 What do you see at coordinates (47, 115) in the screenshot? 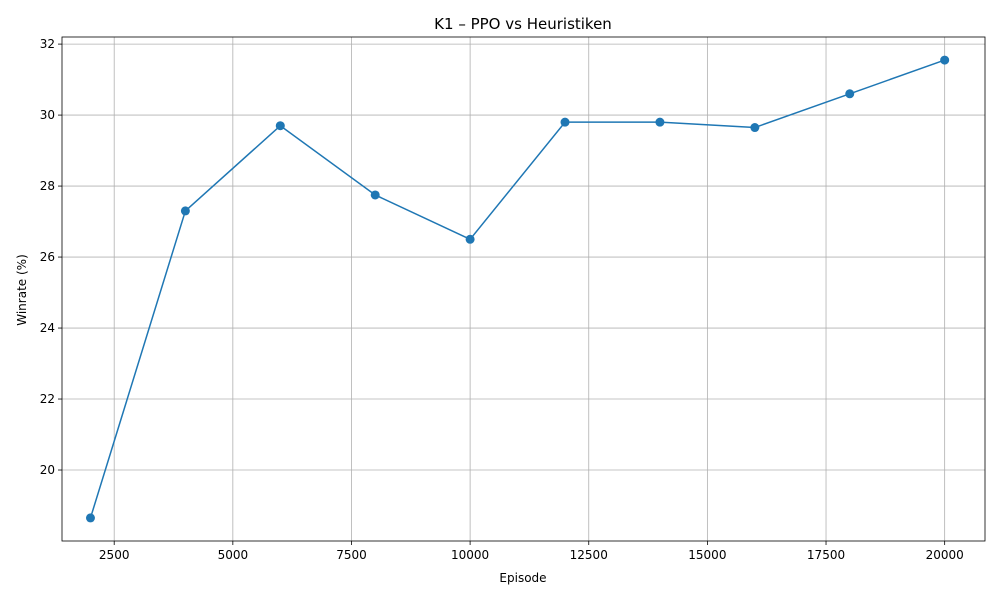
I see `y-tick-label: 30` at bounding box center [47, 115].